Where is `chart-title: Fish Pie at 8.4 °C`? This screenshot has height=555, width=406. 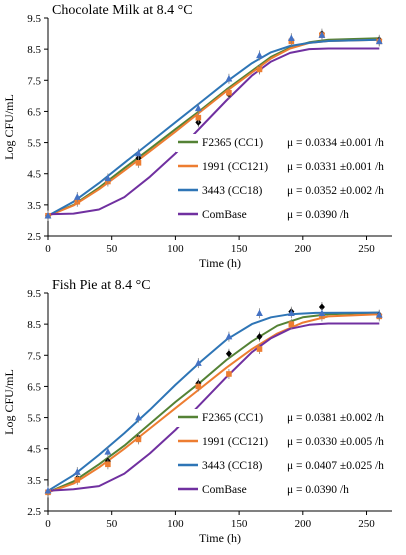
chart-title: Fish Pie at 8.4 °C is located at coordinates (101, 285).